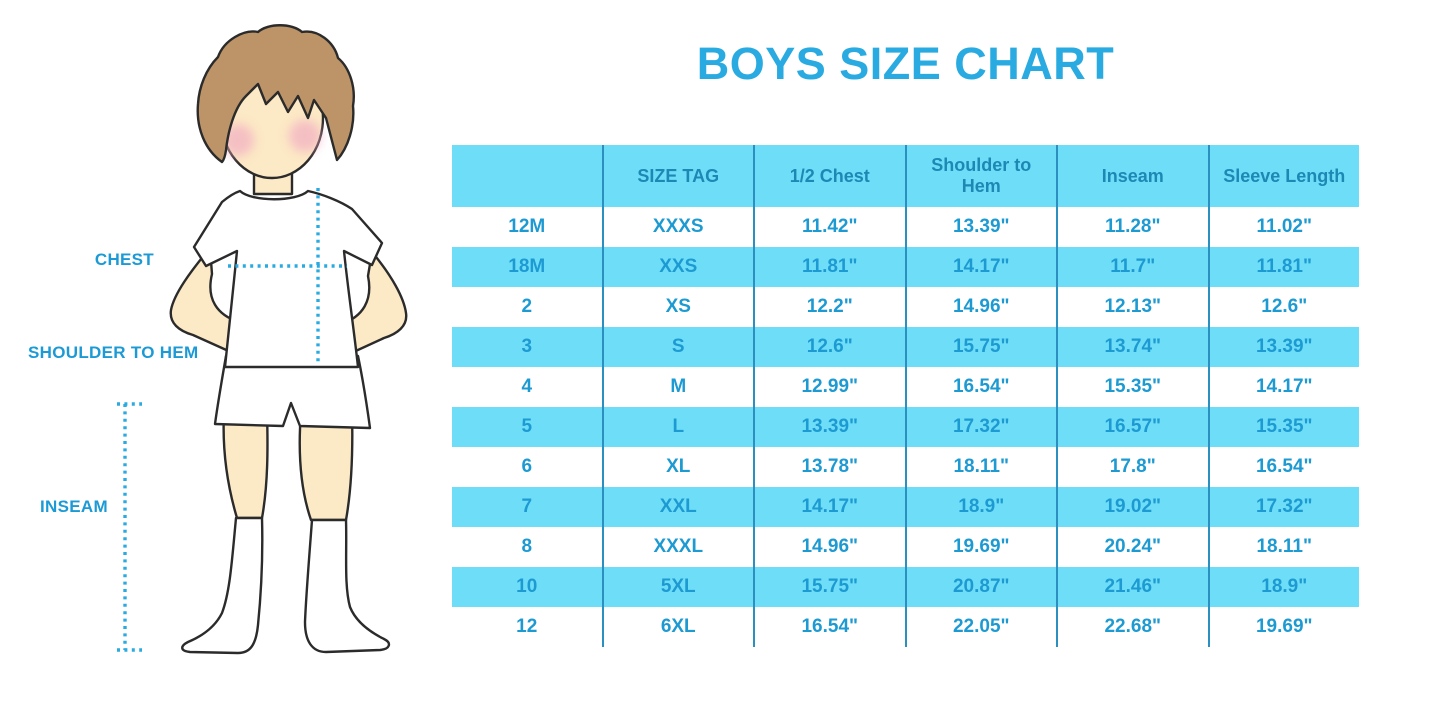  What do you see at coordinates (1132, 347) in the screenshot?
I see `value-cell: 13.74"` at bounding box center [1132, 347].